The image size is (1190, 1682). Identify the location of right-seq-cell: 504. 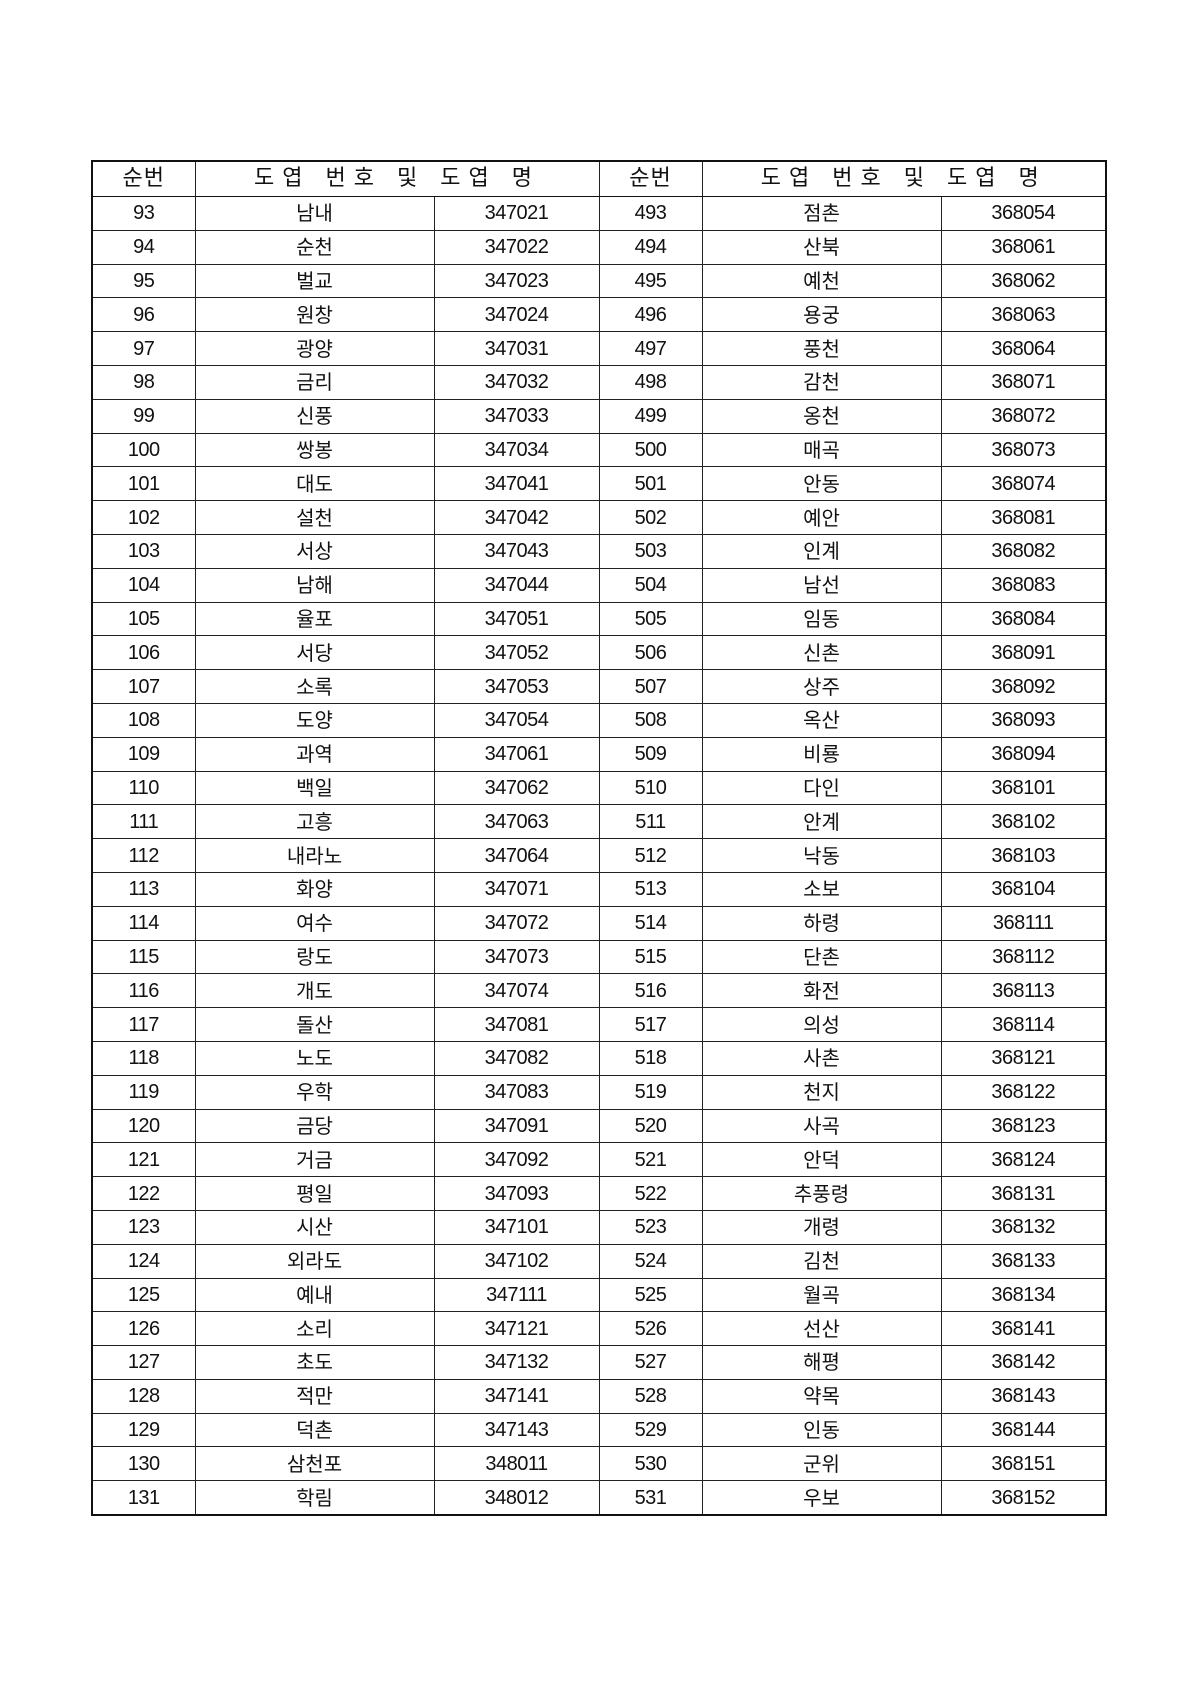
(650, 585).